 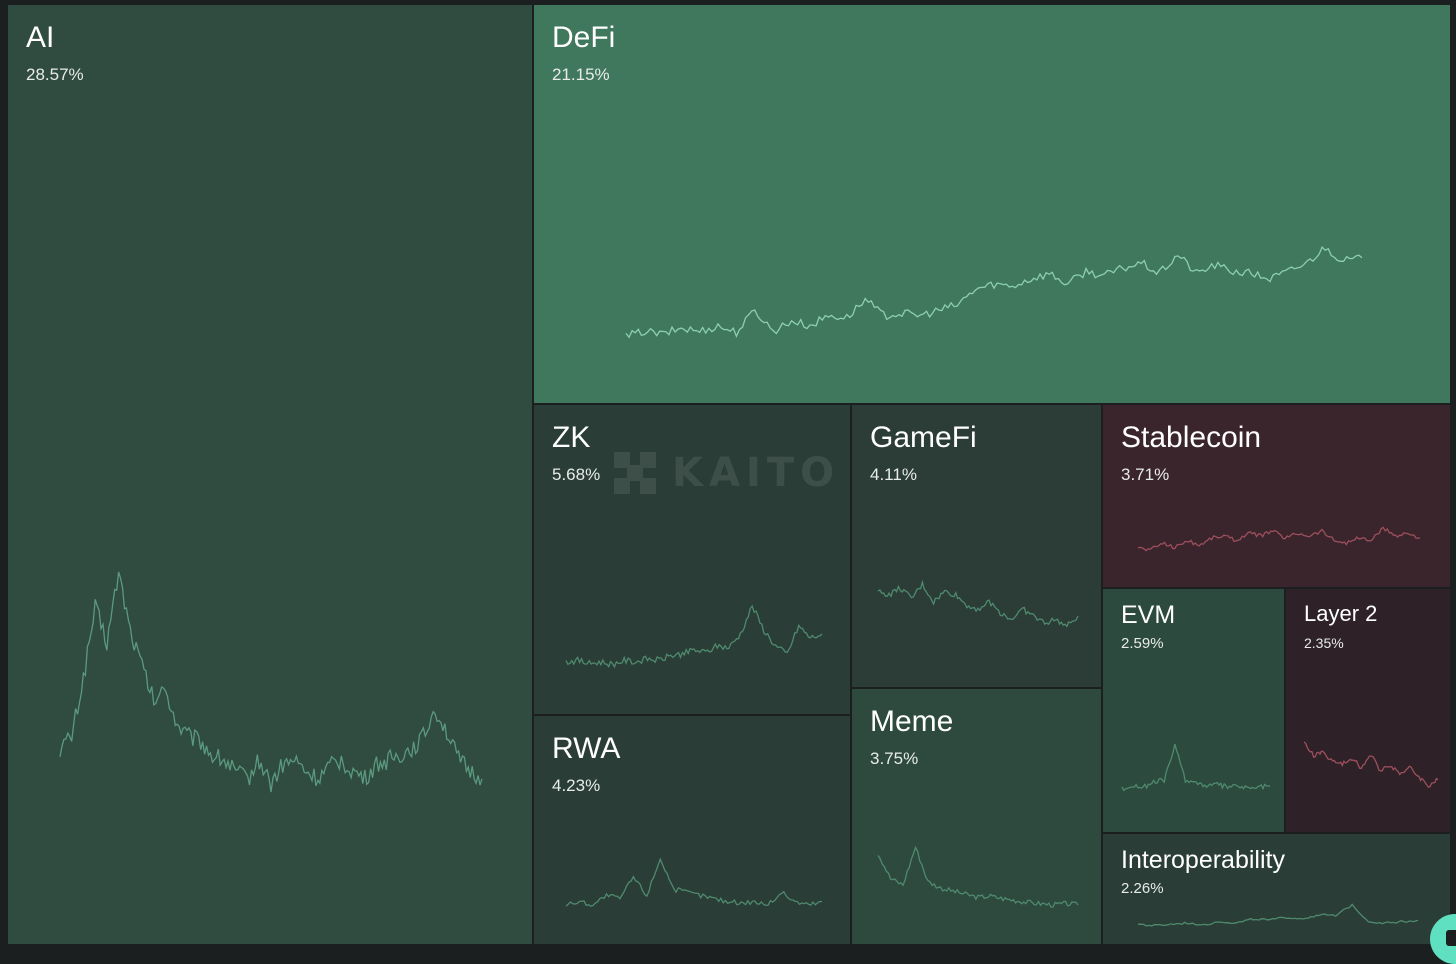 I want to click on tile-name-interop: Interoperability, so click(x=1203, y=860).